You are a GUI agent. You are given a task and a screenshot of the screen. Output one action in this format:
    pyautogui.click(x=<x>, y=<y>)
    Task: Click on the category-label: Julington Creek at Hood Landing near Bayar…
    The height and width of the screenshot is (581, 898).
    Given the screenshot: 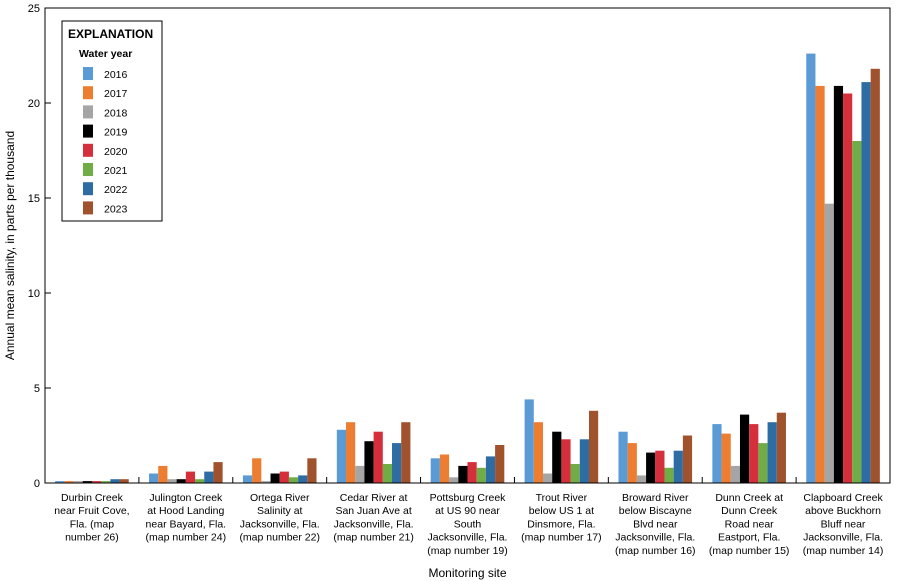 What is the action you would take?
    pyautogui.click(x=186, y=518)
    